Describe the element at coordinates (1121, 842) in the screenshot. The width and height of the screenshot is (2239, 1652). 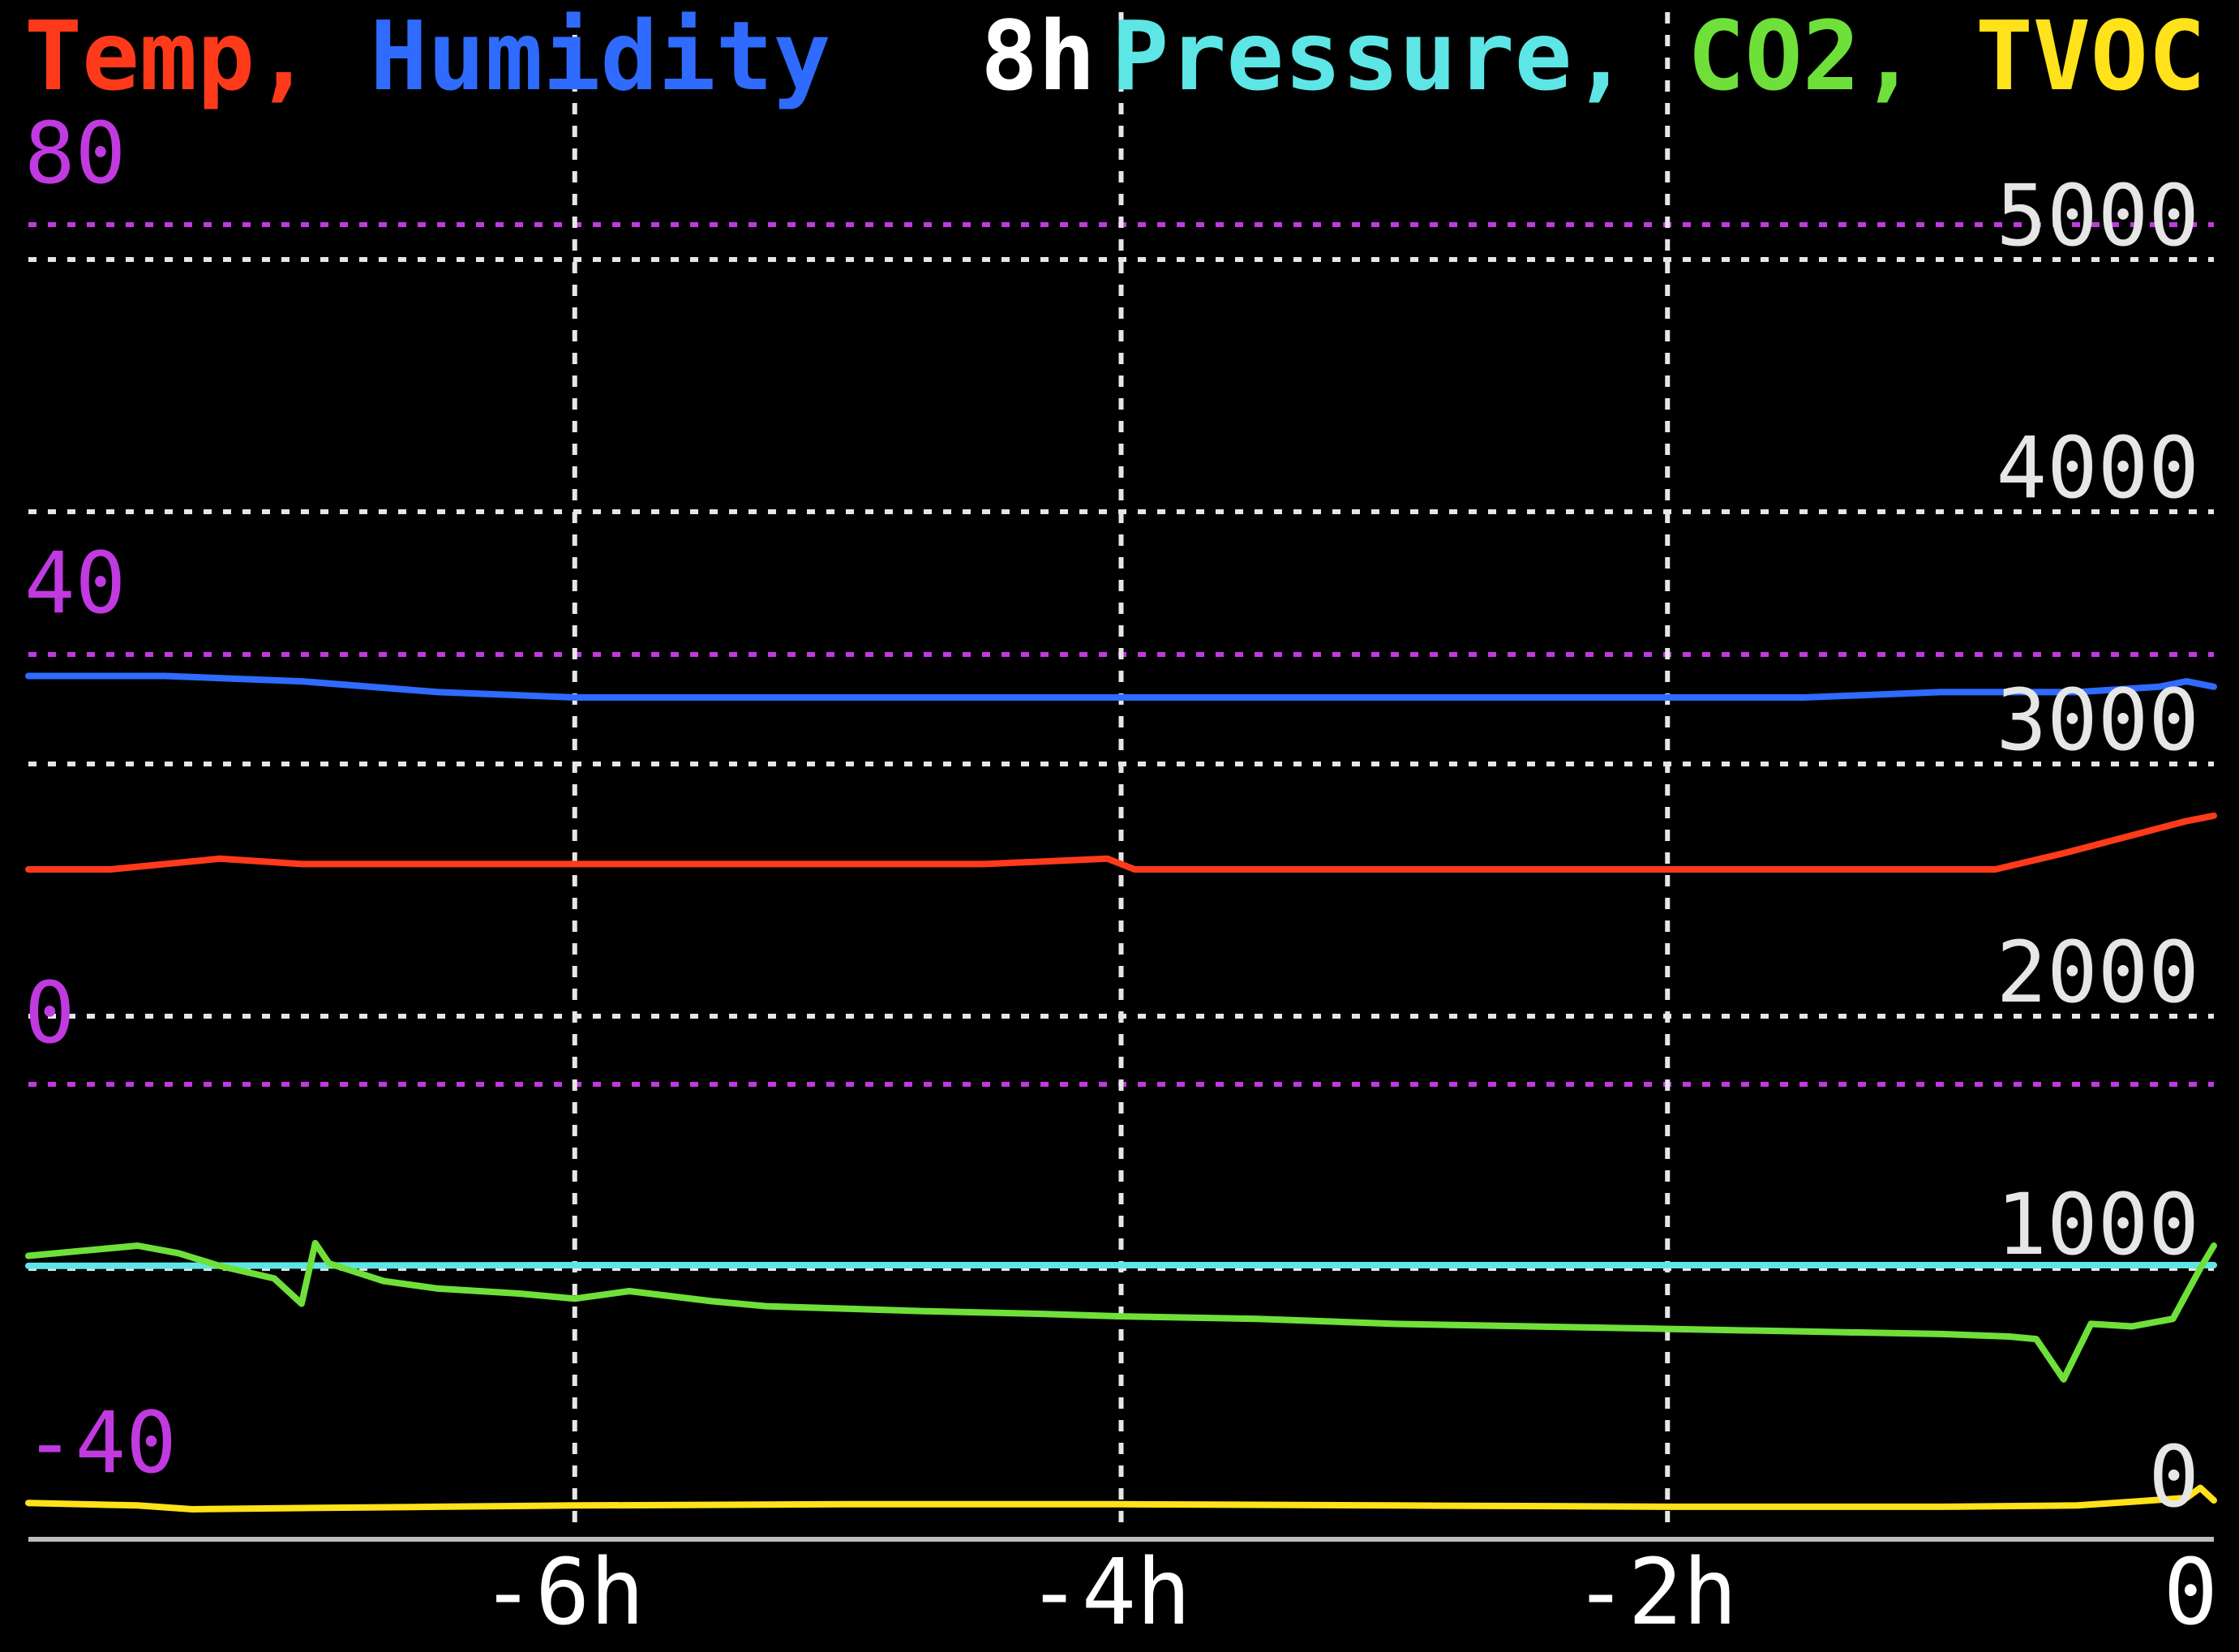
I see `series-temp-line` at that location.